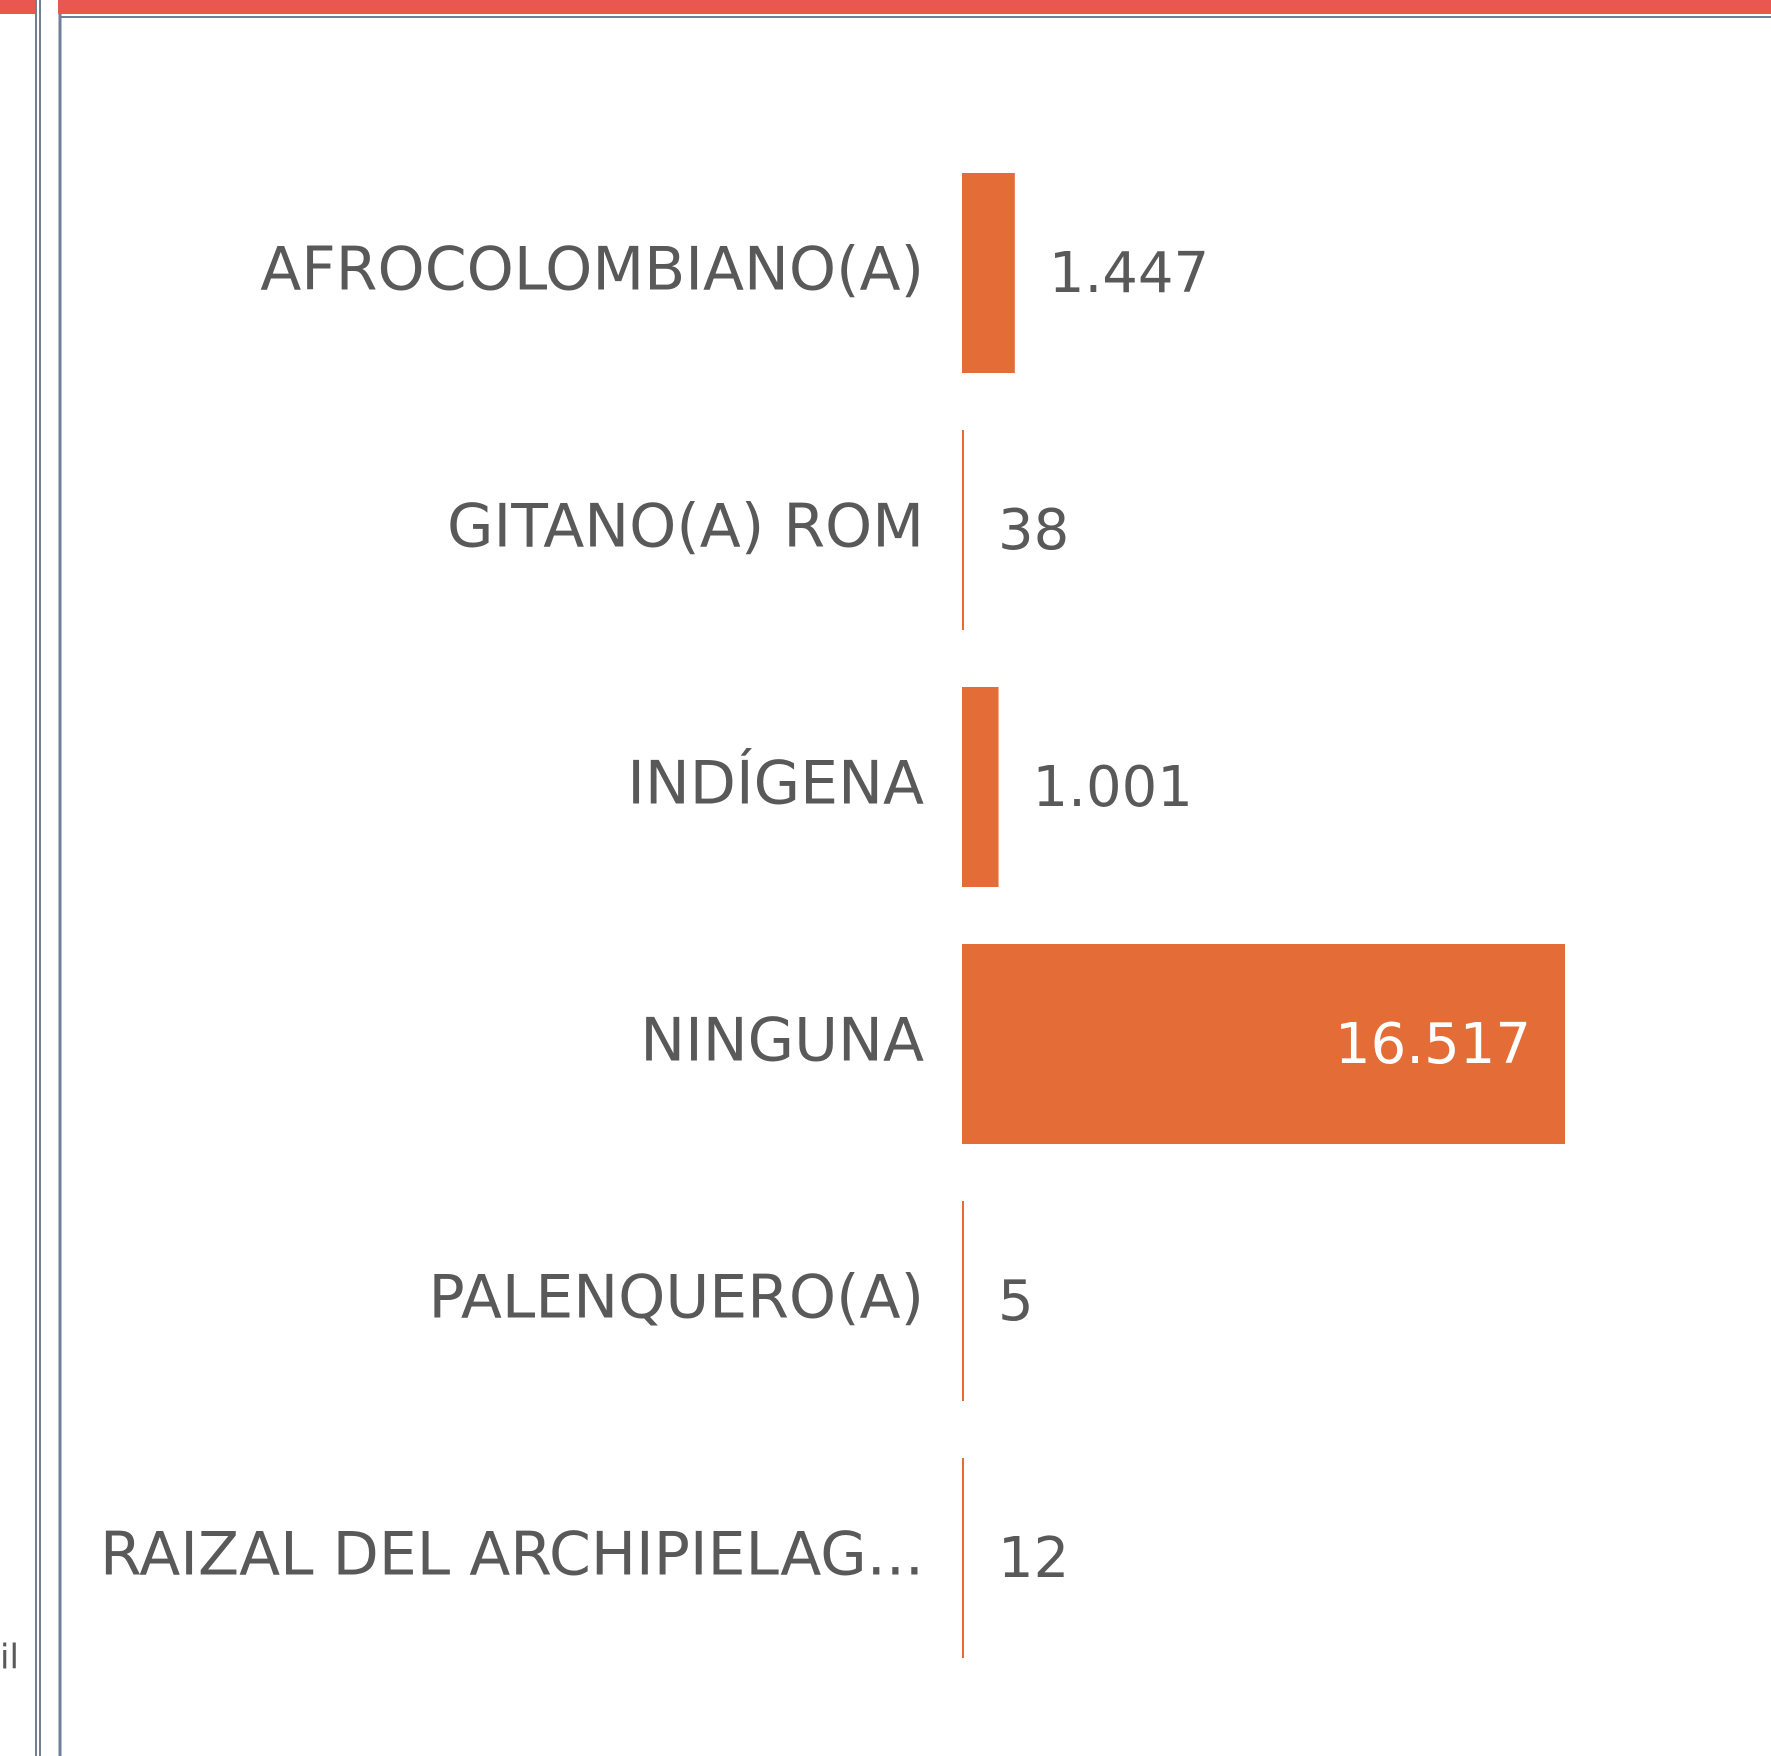 Image resolution: width=1771 pixels, height=1756 pixels. What do you see at coordinates (775, 783) in the screenshot?
I see `category-label: INDÍGENA` at bounding box center [775, 783].